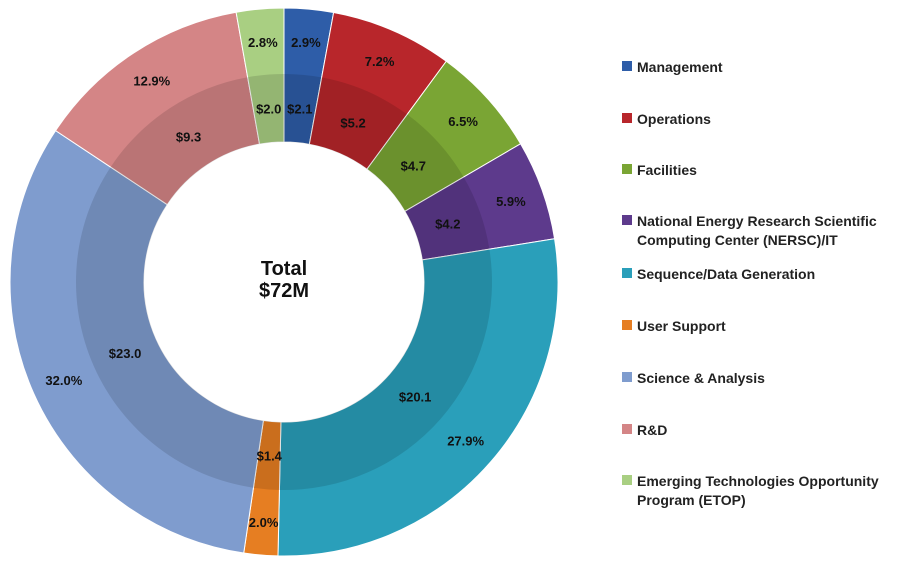  I want to click on legend-item-science-analysis: Science & Analysis, so click(693, 378).